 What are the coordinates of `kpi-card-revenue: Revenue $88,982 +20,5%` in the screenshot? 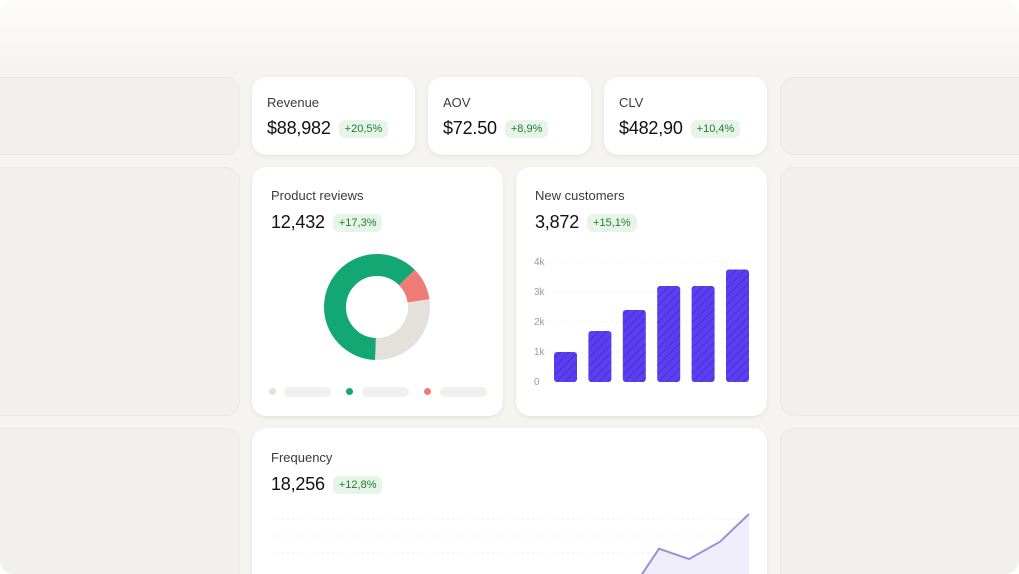 It's located at (333, 116).